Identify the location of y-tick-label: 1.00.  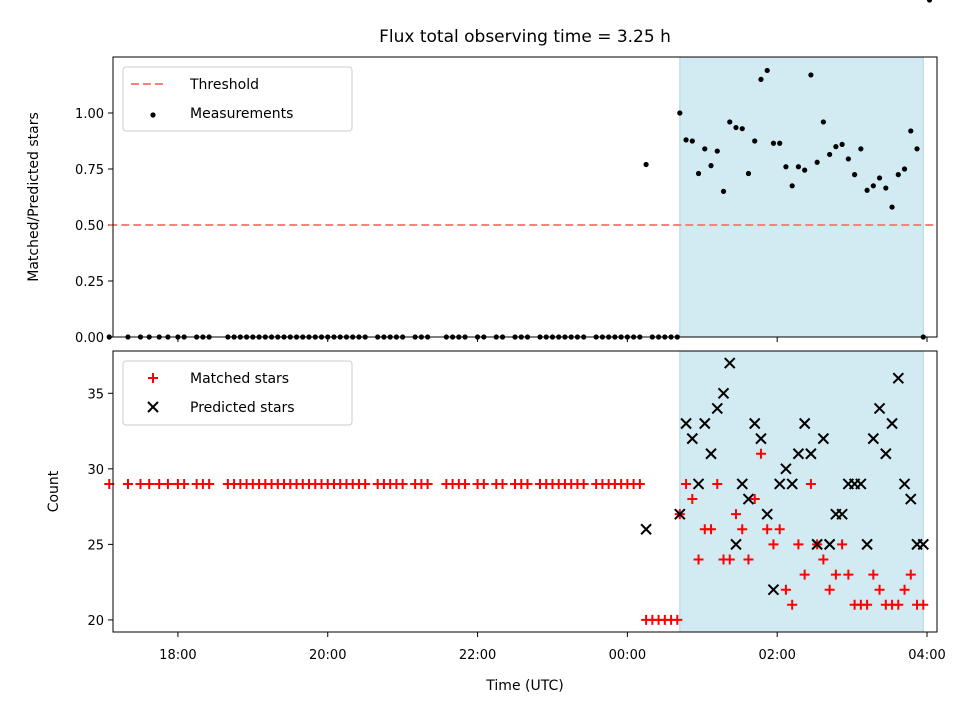
(89, 114).